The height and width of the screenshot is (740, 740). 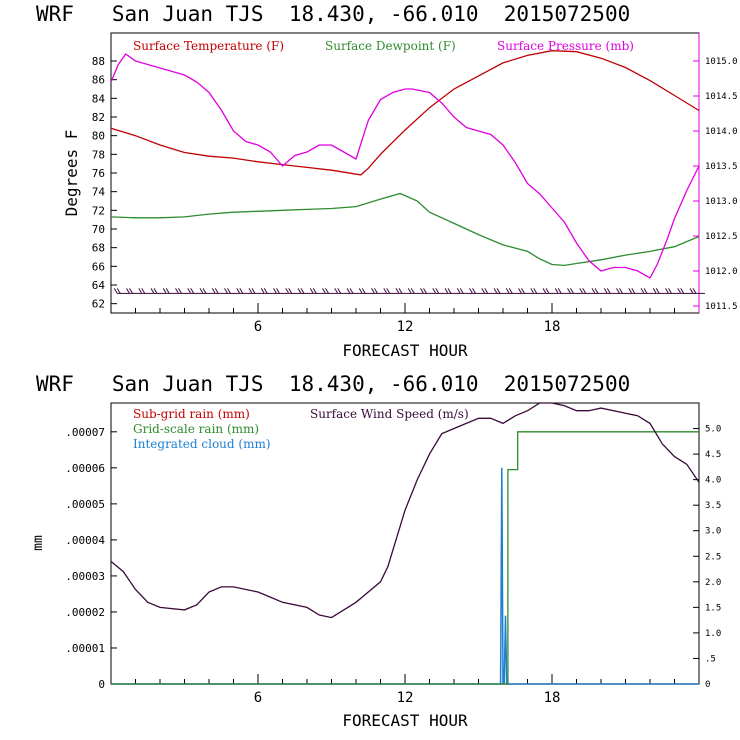 I want to click on legend-temperature: Surface Temperature (F), so click(x=208, y=46).